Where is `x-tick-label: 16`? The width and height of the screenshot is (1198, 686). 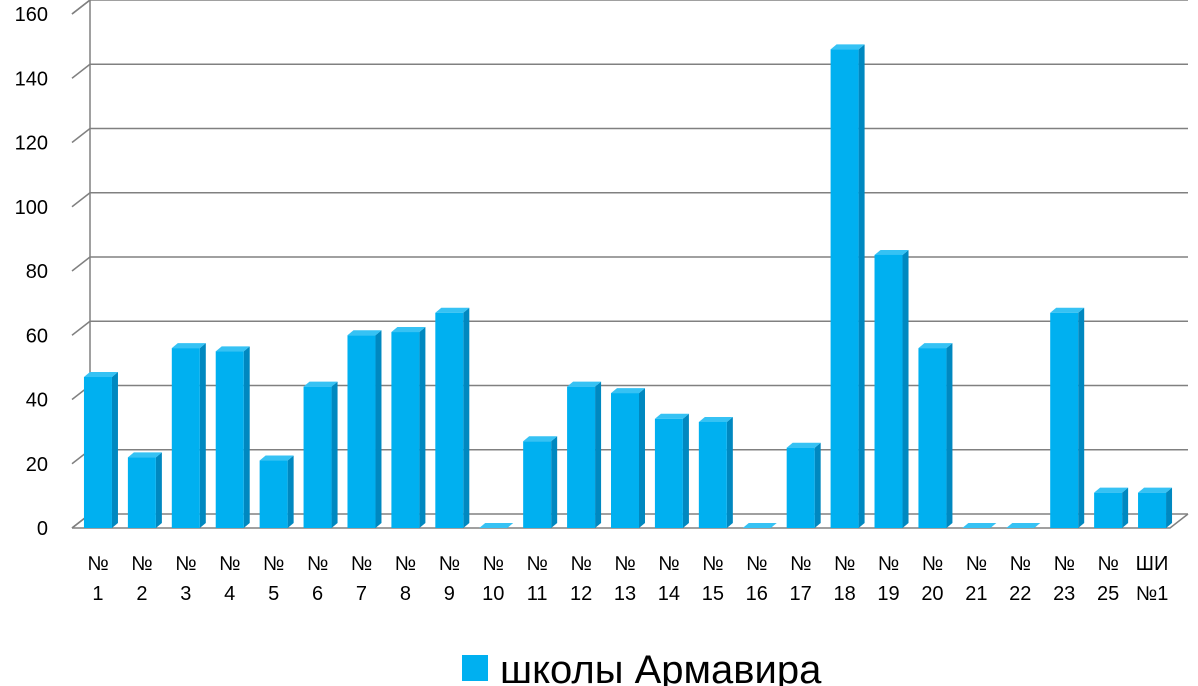
x-tick-label: 16 is located at coordinates (757, 594).